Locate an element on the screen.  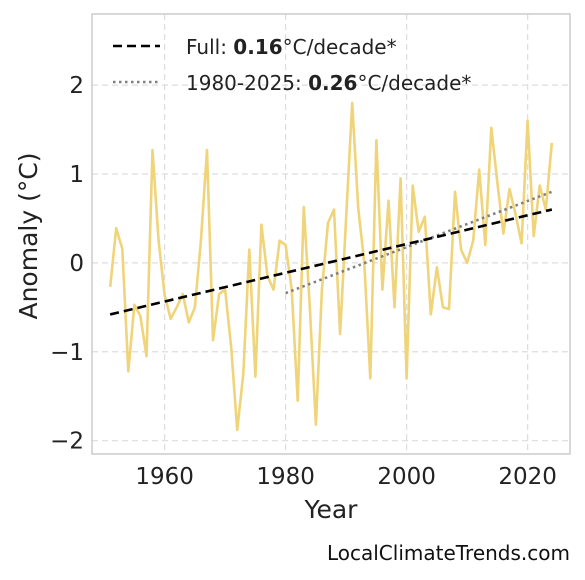
y-tick-label: 2 is located at coordinates (76, 86).